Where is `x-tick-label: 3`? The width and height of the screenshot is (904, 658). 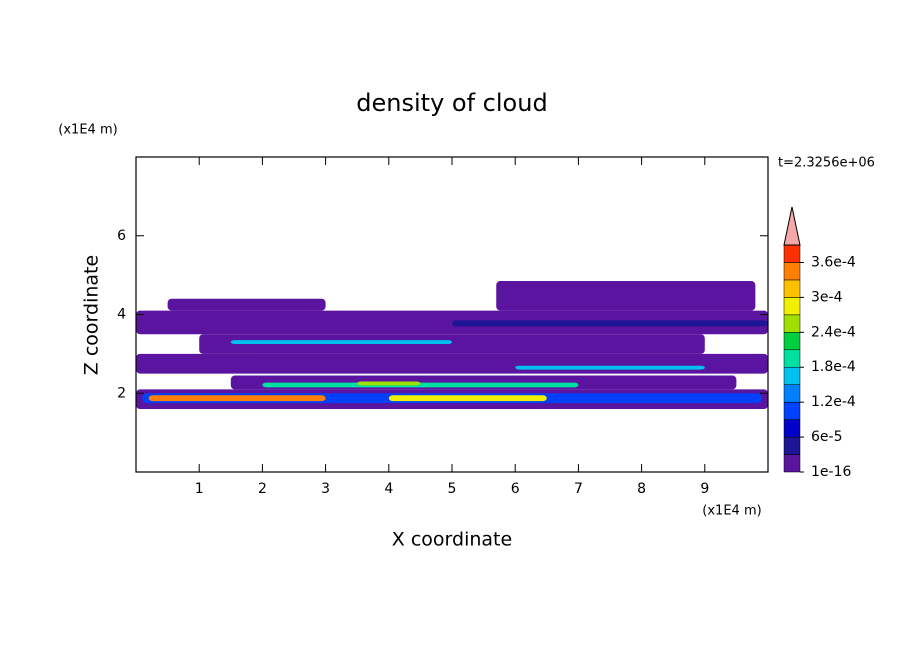 x-tick-label: 3 is located at coordinates (325, 489).